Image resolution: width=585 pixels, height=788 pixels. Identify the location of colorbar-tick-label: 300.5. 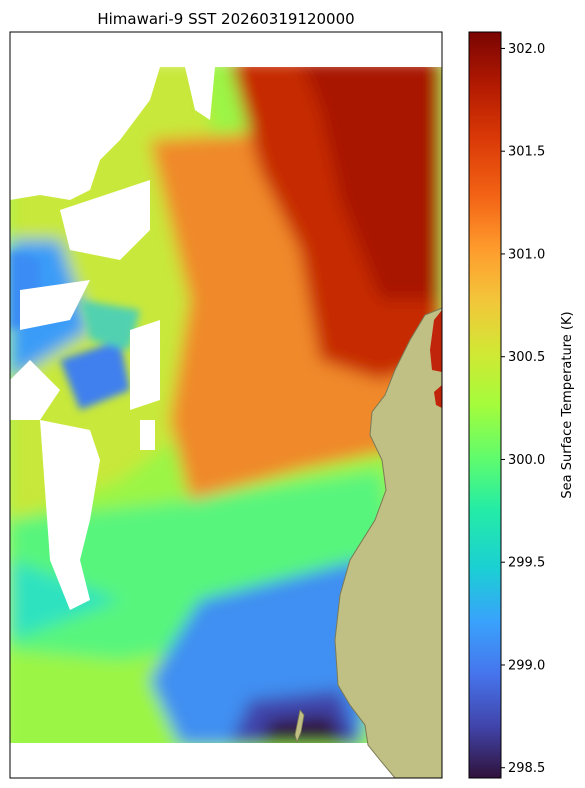
(526, 357).